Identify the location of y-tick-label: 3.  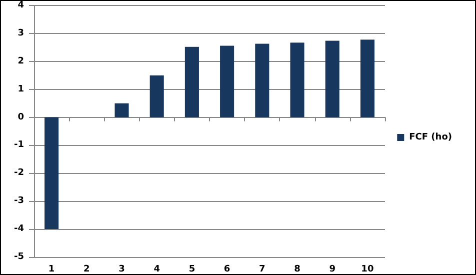
(21, 33).